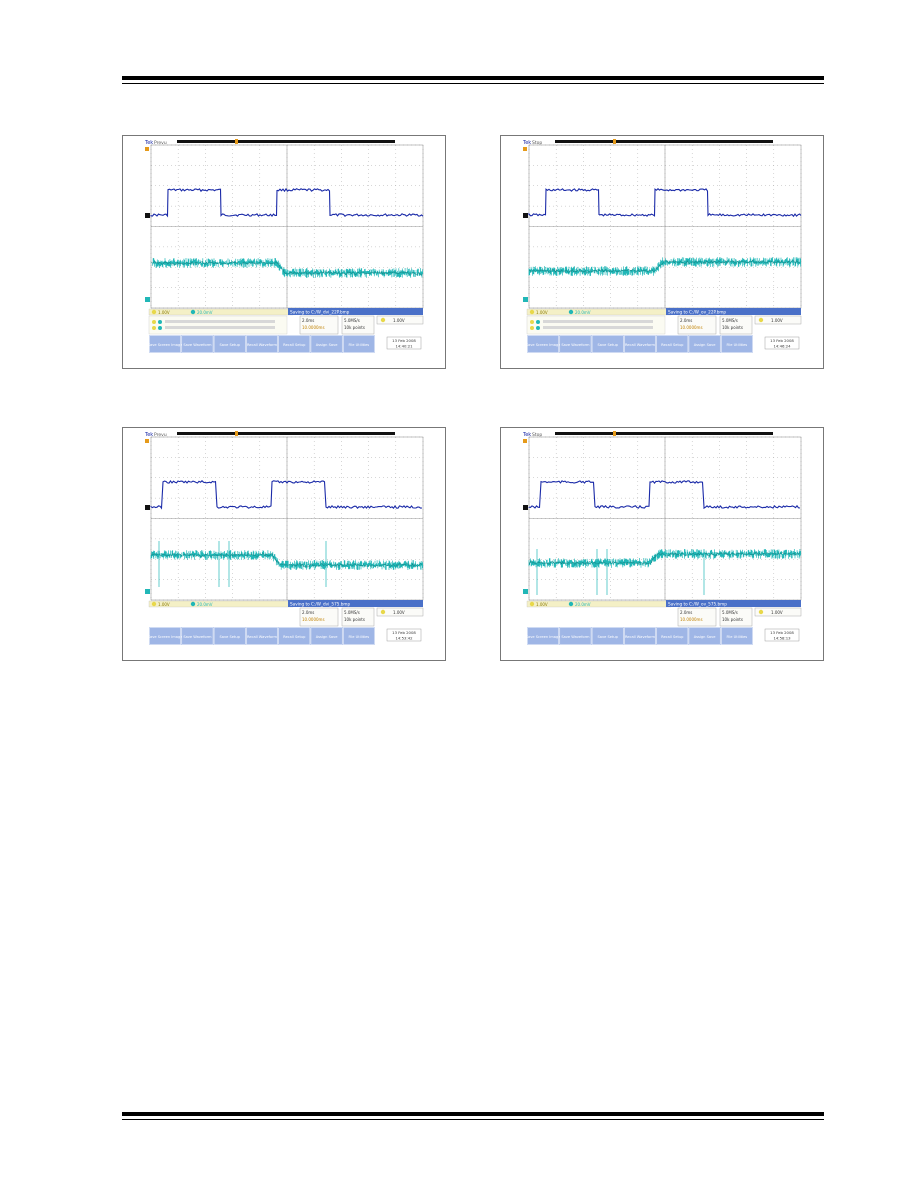 Image resolution: width=918 pixels, height=1188 pixels. I want to click on sample-rate-box, so click(736, 325).